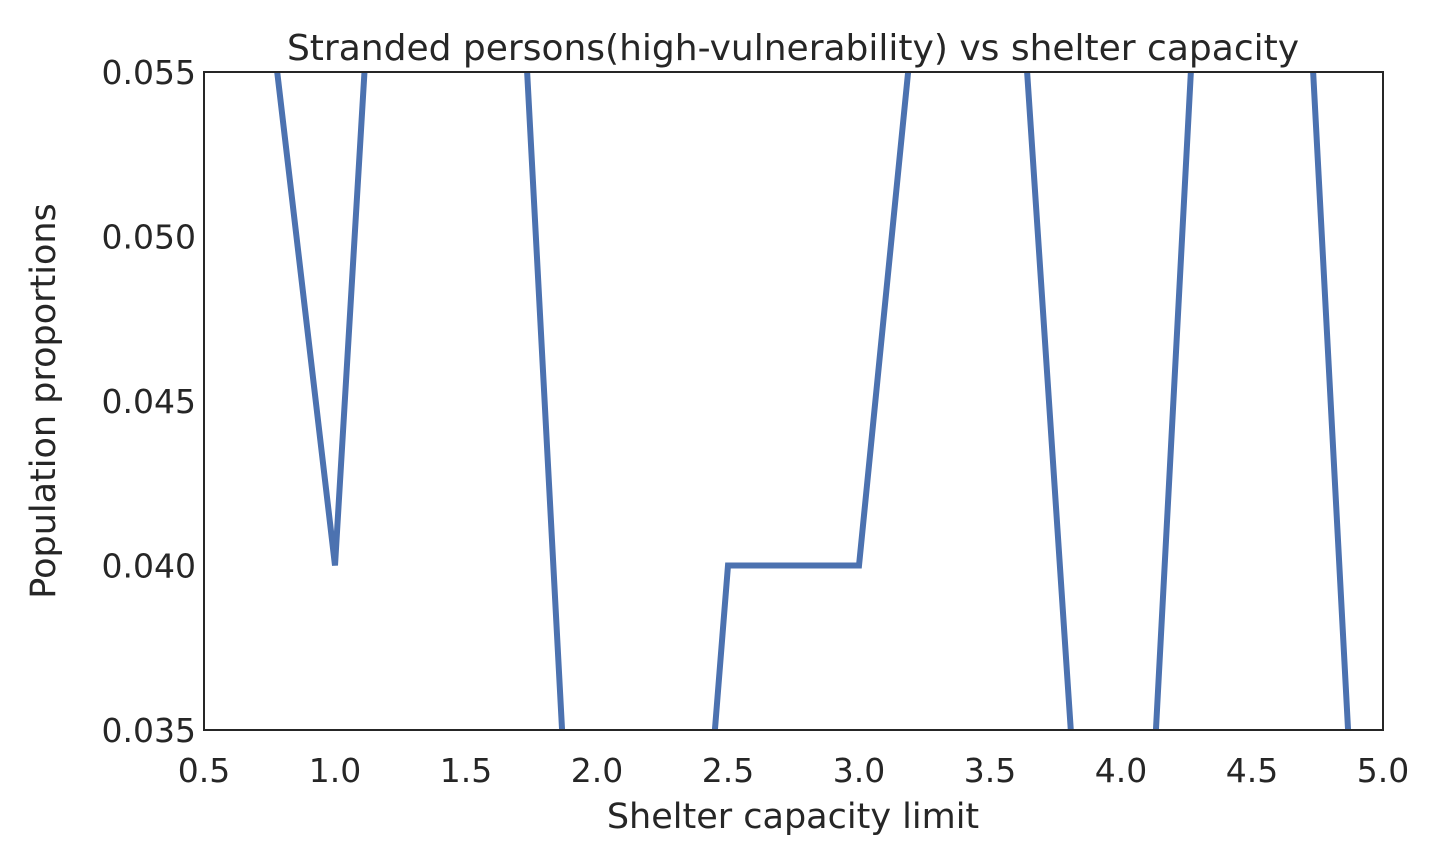 Image resolution: width=1440 pixels, height=864 pixels. What do you see at coordinates (149, 730) in the screenshot?
I see `y-tick-label: 0.035` at bounding box center [149, 730].